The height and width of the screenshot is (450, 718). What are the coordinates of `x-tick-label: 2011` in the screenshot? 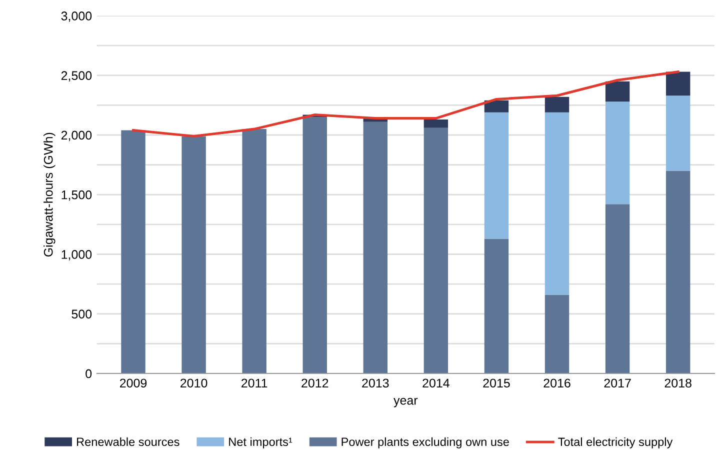 It's located at (255, 383).